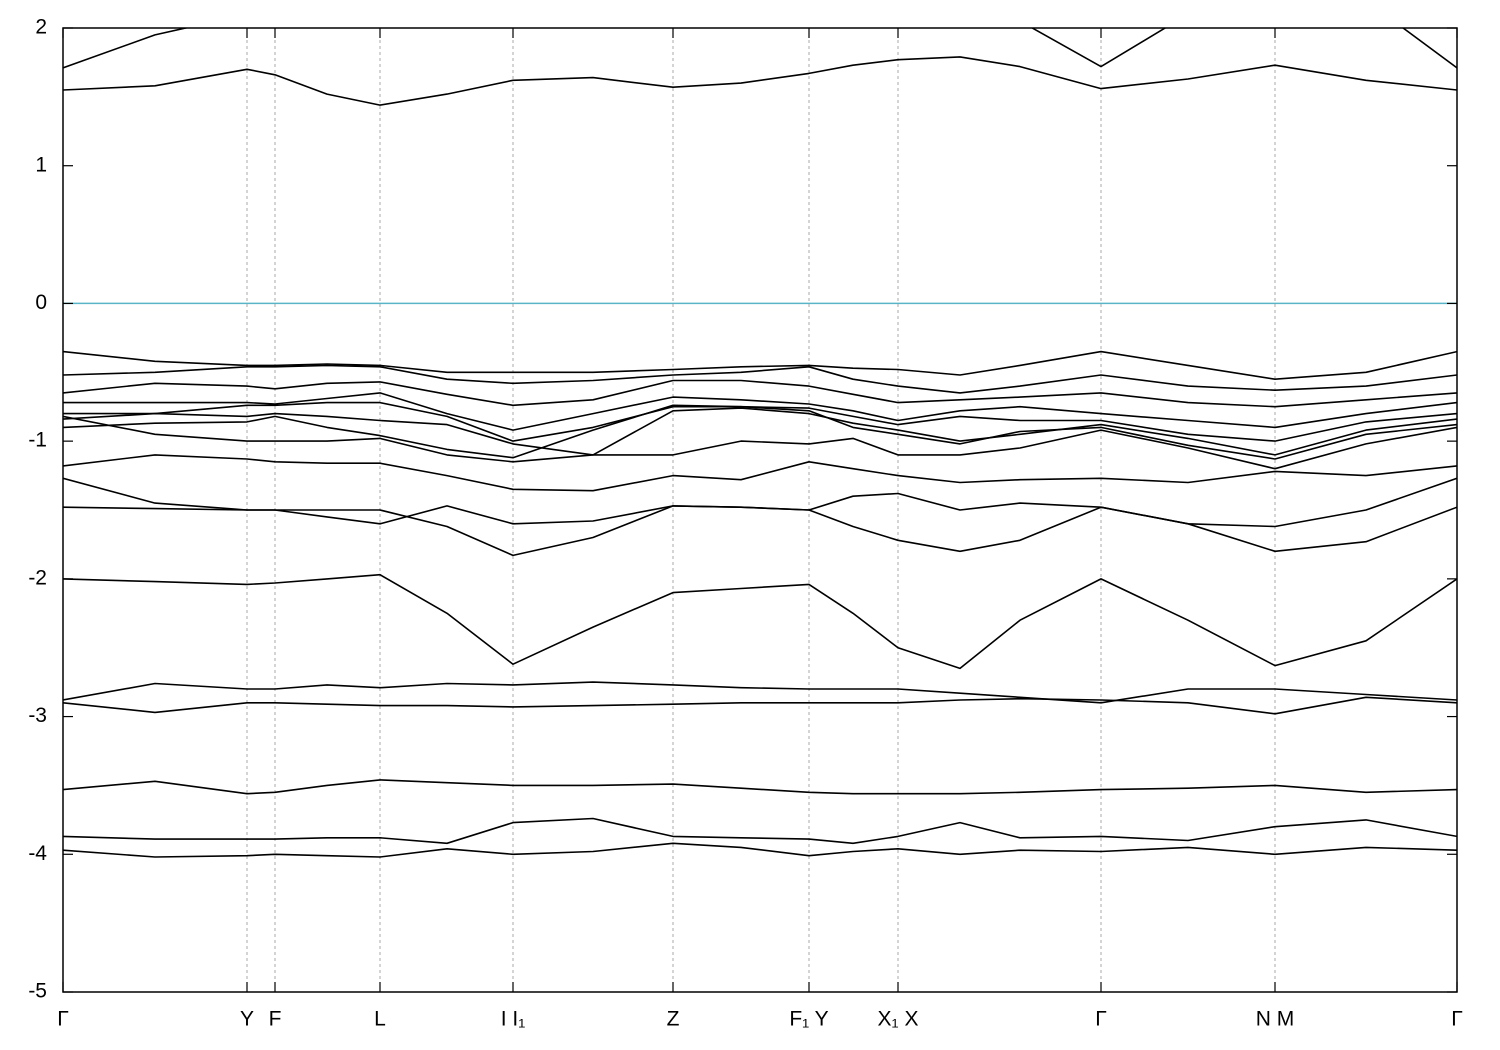 This screenshot has height=1050, width=1500. I want to click on x-tick-label: F, so click(275, 1019).